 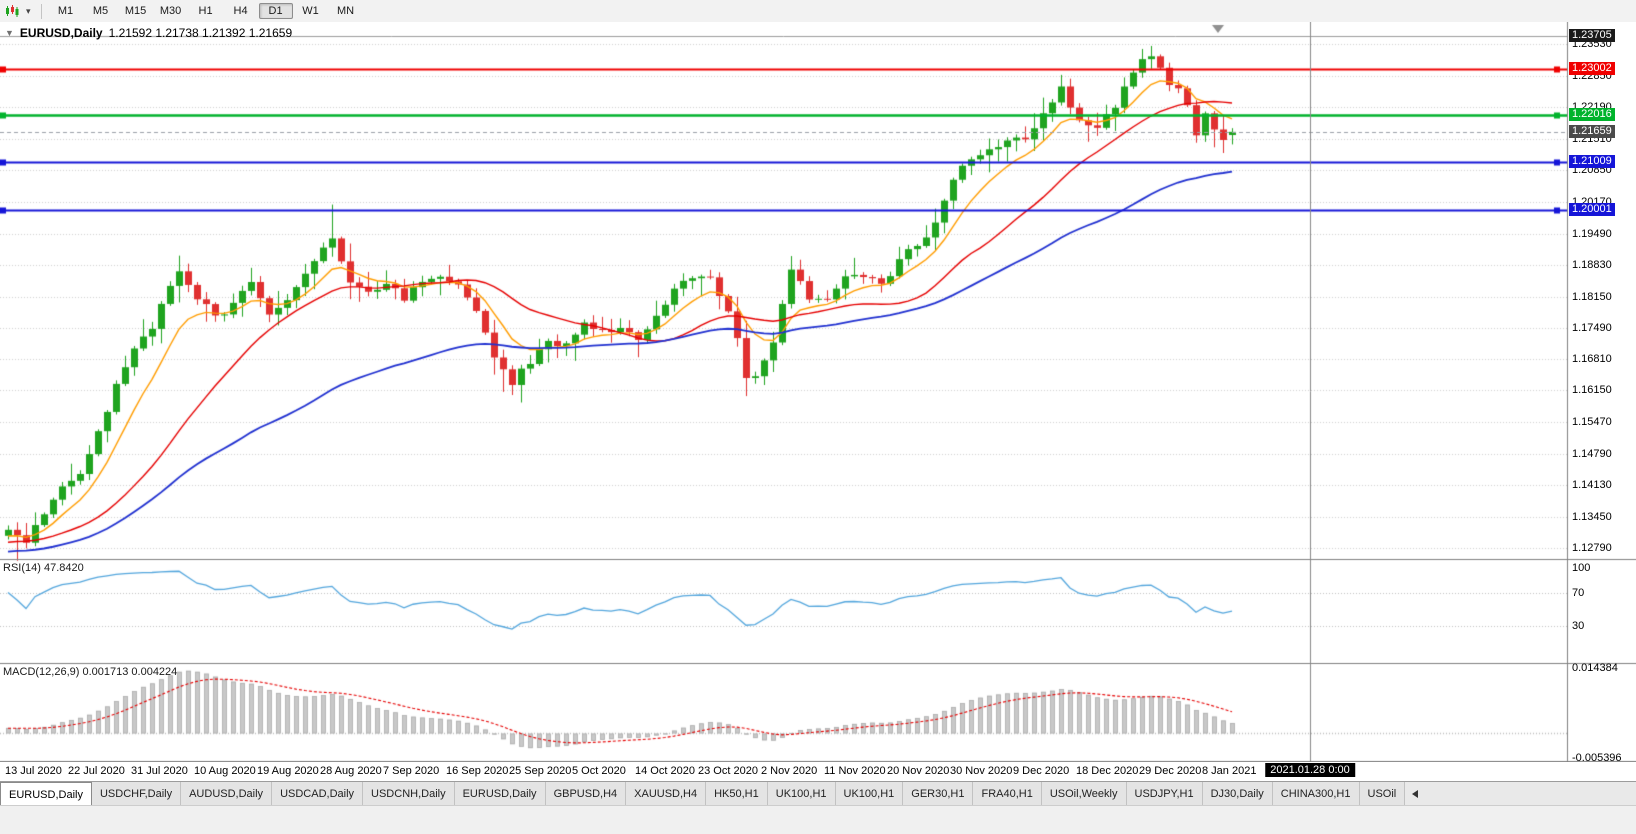 What do you see at coordinates (1578, 593) in the screenshot?
I see `rsi-level-label: 70` at bounding box center [1578, 593].